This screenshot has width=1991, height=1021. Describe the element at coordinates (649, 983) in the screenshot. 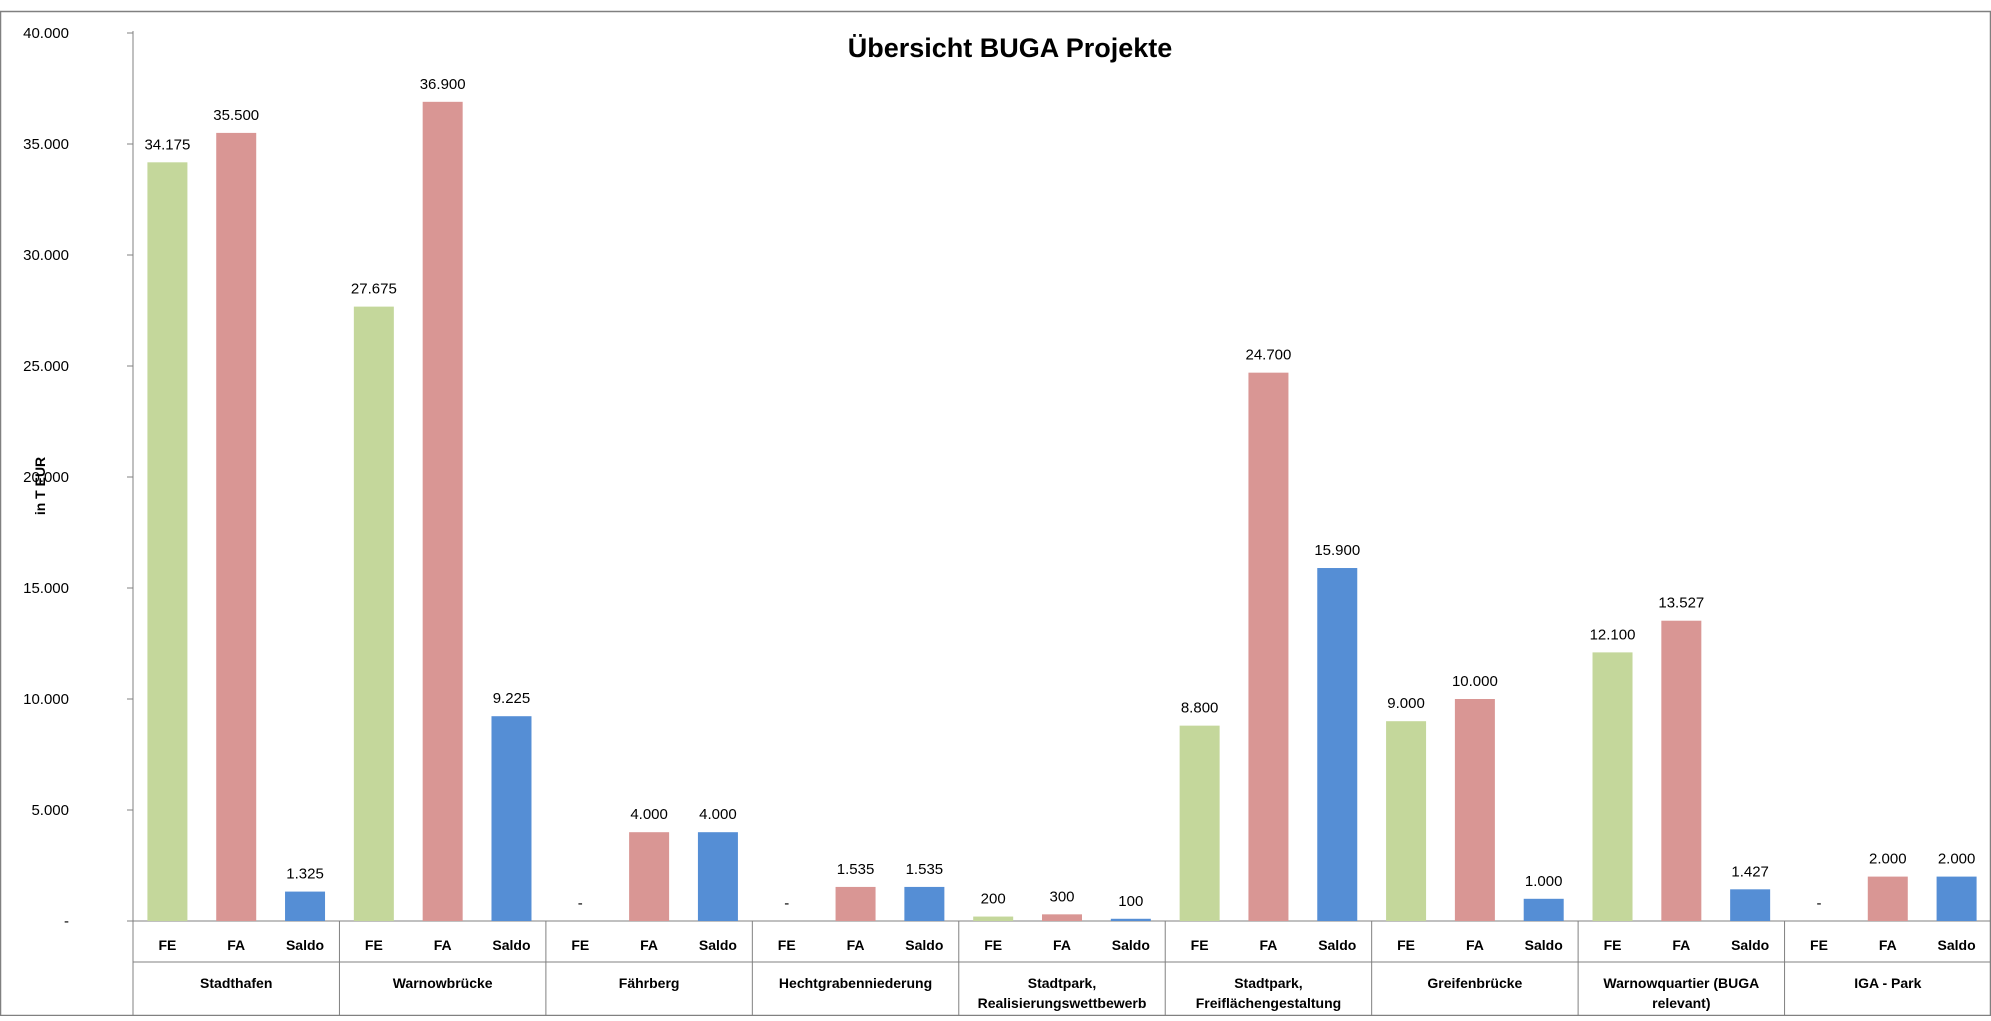

I see `group-label: Fährberg` at that location.